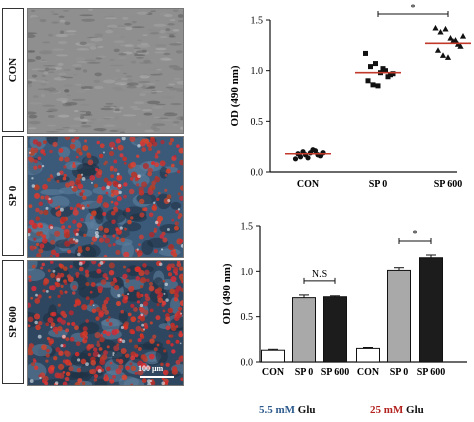 The width and height of the screenshot is (474, 422). I want to click on tissue-patch, so click(59, 202).